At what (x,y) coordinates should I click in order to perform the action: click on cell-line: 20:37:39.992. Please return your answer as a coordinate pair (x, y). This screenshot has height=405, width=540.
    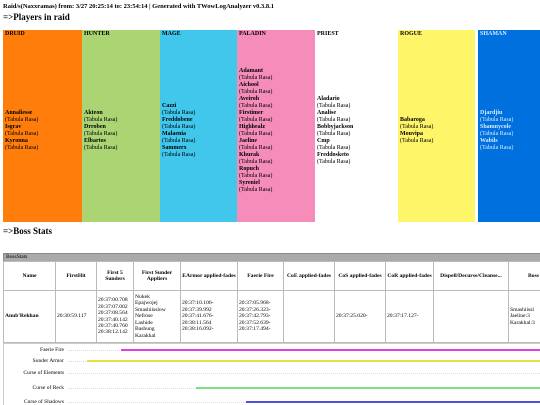
    Looking at the image, I should click on (197, 309).